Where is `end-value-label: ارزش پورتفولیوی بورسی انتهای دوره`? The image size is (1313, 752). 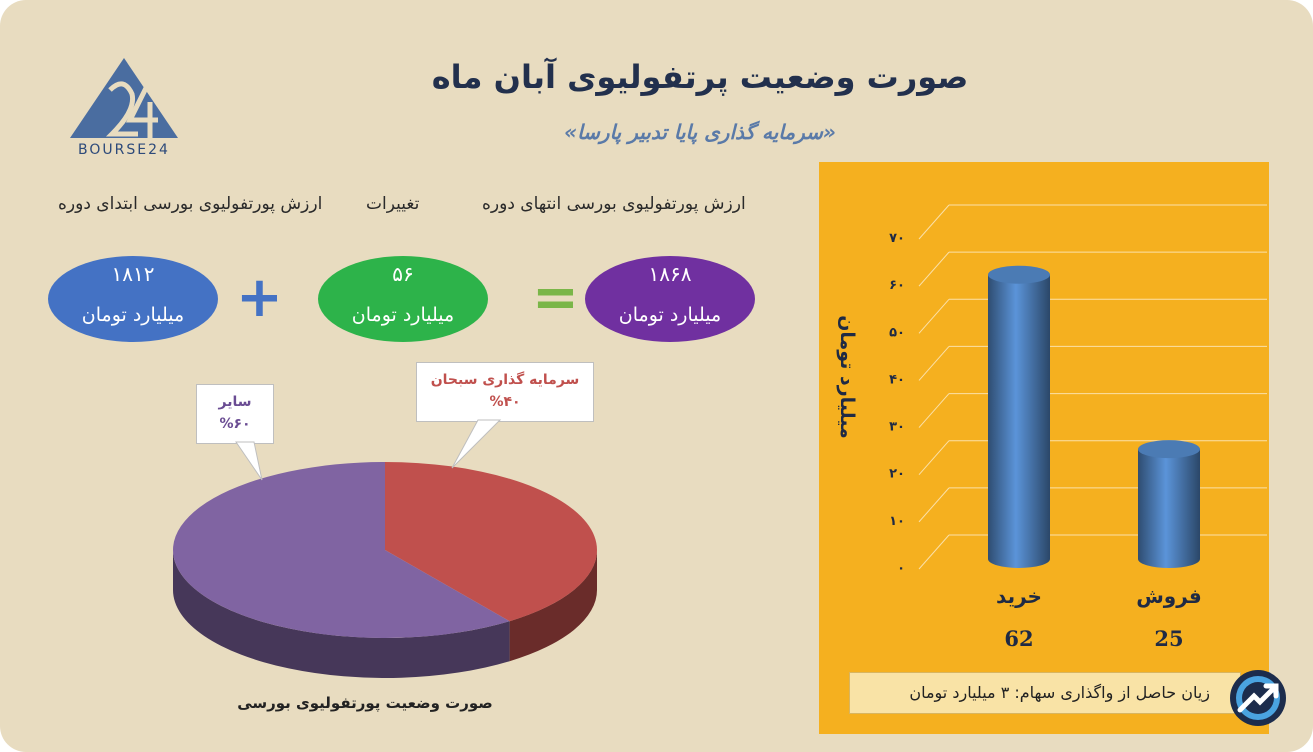 end-value-label: ارزش پورتفولیوی بورسی انتهای دوره is located at coordinates (614, 204).